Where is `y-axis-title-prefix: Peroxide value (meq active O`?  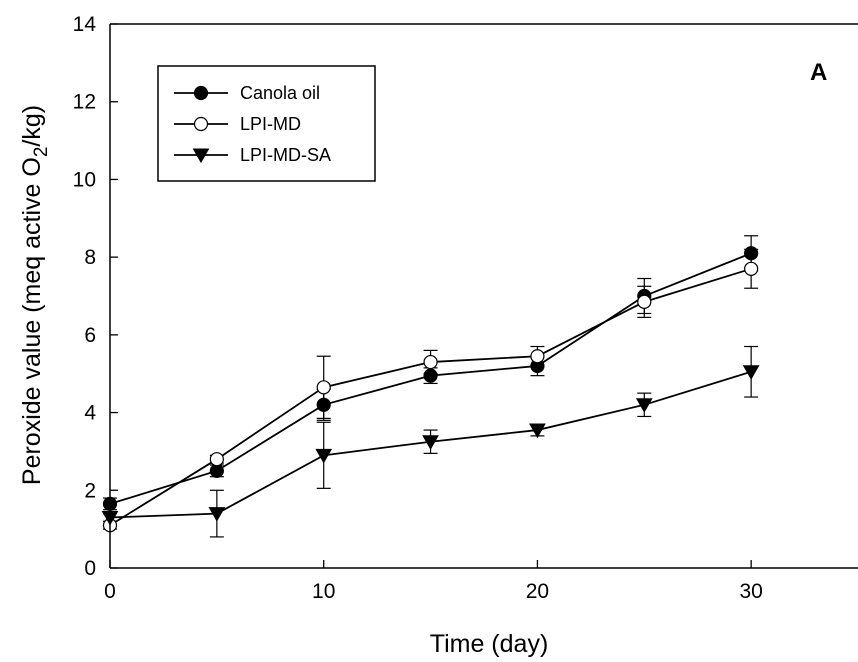 y-axis-title-prefix: Peroxide value (meq active O is located at coordinates (32, 321).